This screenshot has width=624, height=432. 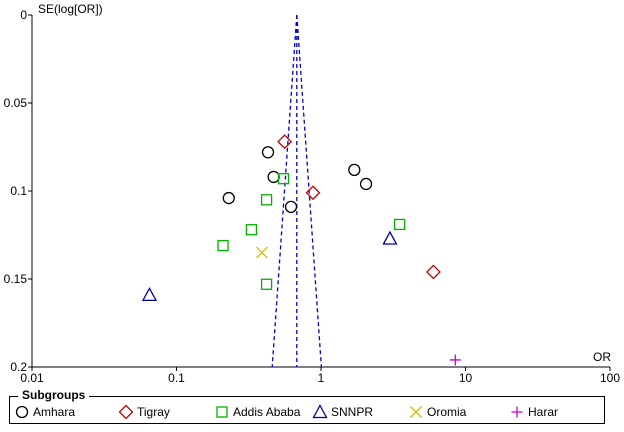 I want to click on circle-marker-icon, so click(x=22, y=412).